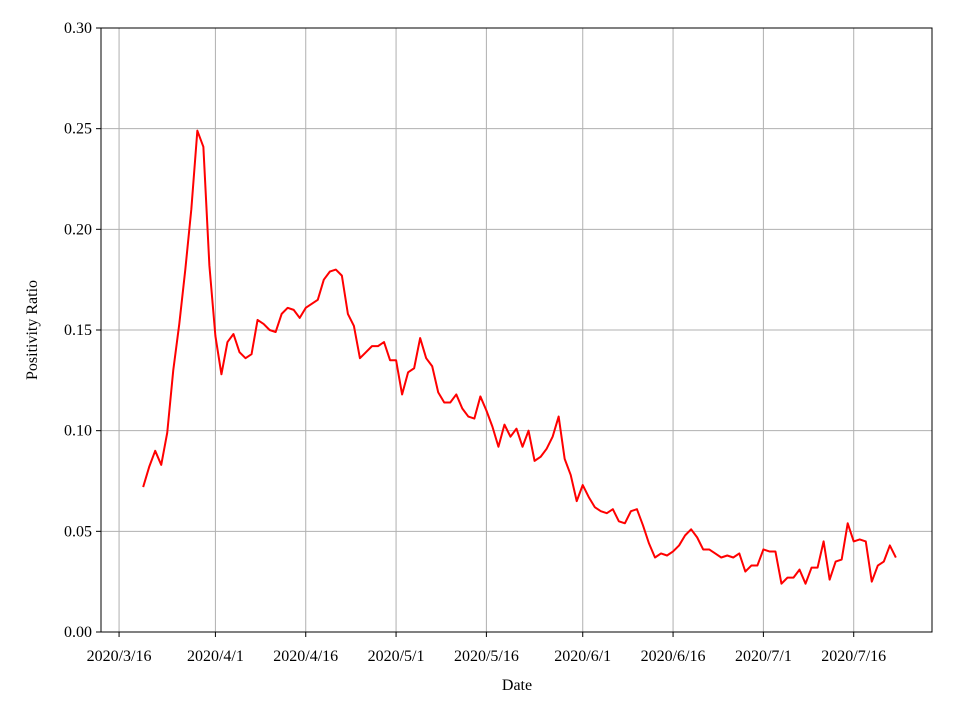 This screenshot has height=720, width=960. What do you see at coordinates (119, 656) in the screenshot?
I see `x-tick-label: 2020/3/16` at bounding box center [119, 656].